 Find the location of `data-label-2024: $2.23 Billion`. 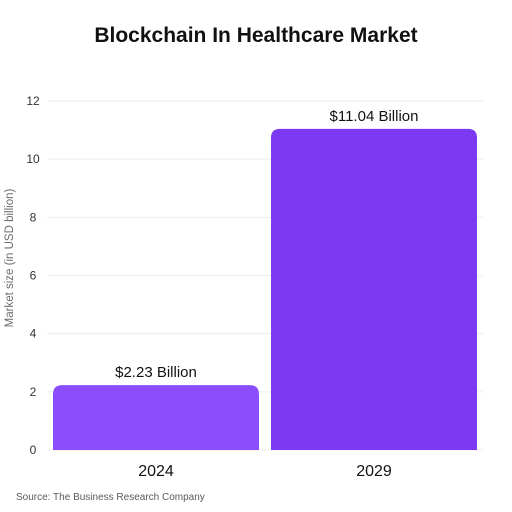

data-label-2024: $2.23 Billion is located at coordinates (156, 372).